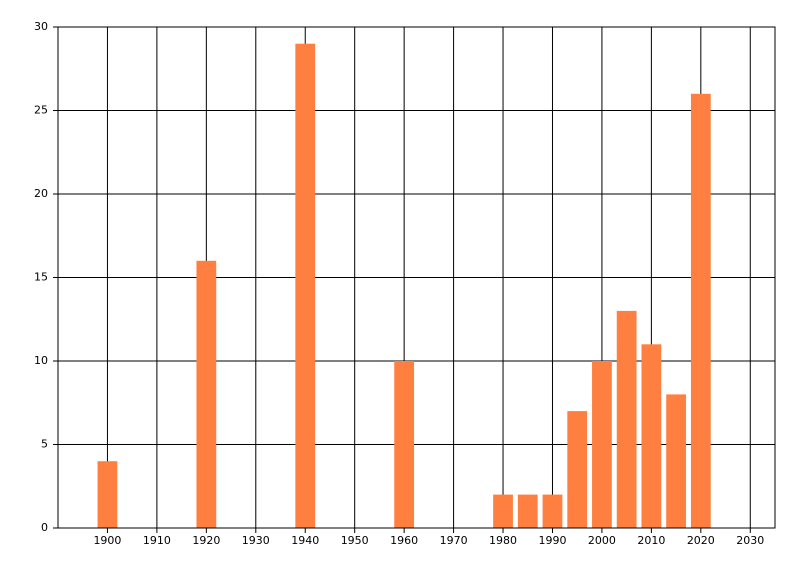 This screenshot has width=800, height=576. I want to click on y-tick-label: 5, so click(44, 444).